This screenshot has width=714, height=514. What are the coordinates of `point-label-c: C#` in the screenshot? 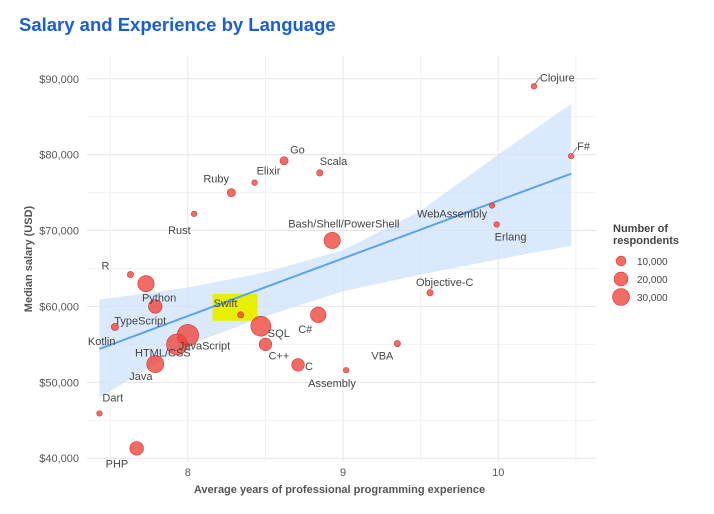 It's located at (305, 330).